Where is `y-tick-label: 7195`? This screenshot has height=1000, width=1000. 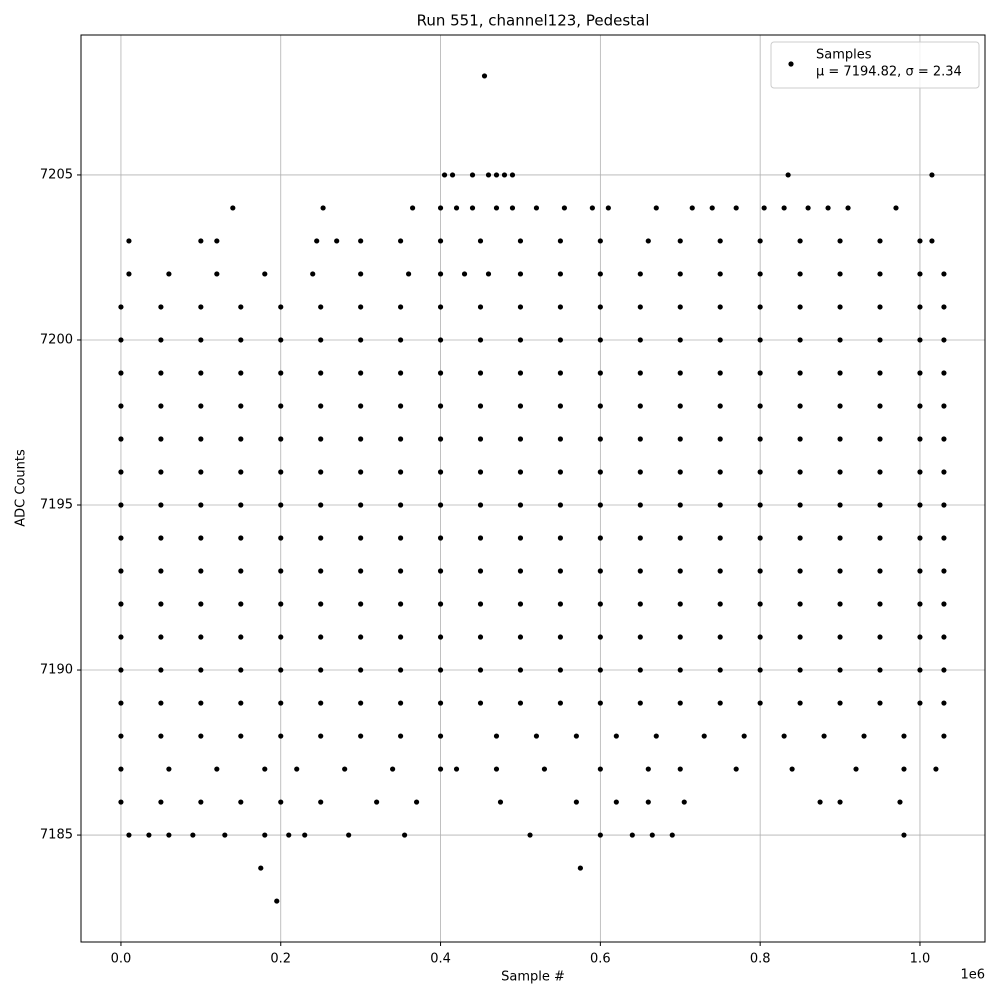
y-tick-label: 7195 is located at coordinates (56, 505).